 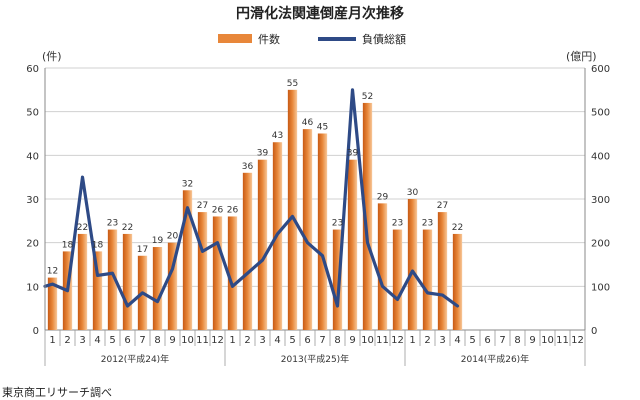 I want to click on y-right-unit: (億円), so click(x=581, y=56).